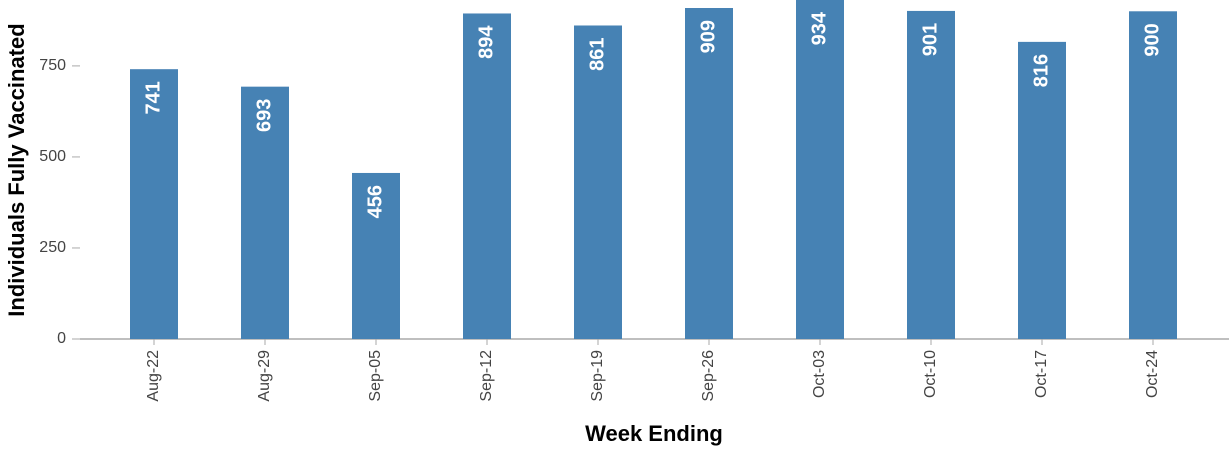 The height and width of the screenshot is (449, 1229). I want to click on y-tick-label: 250, so click(52, 247).